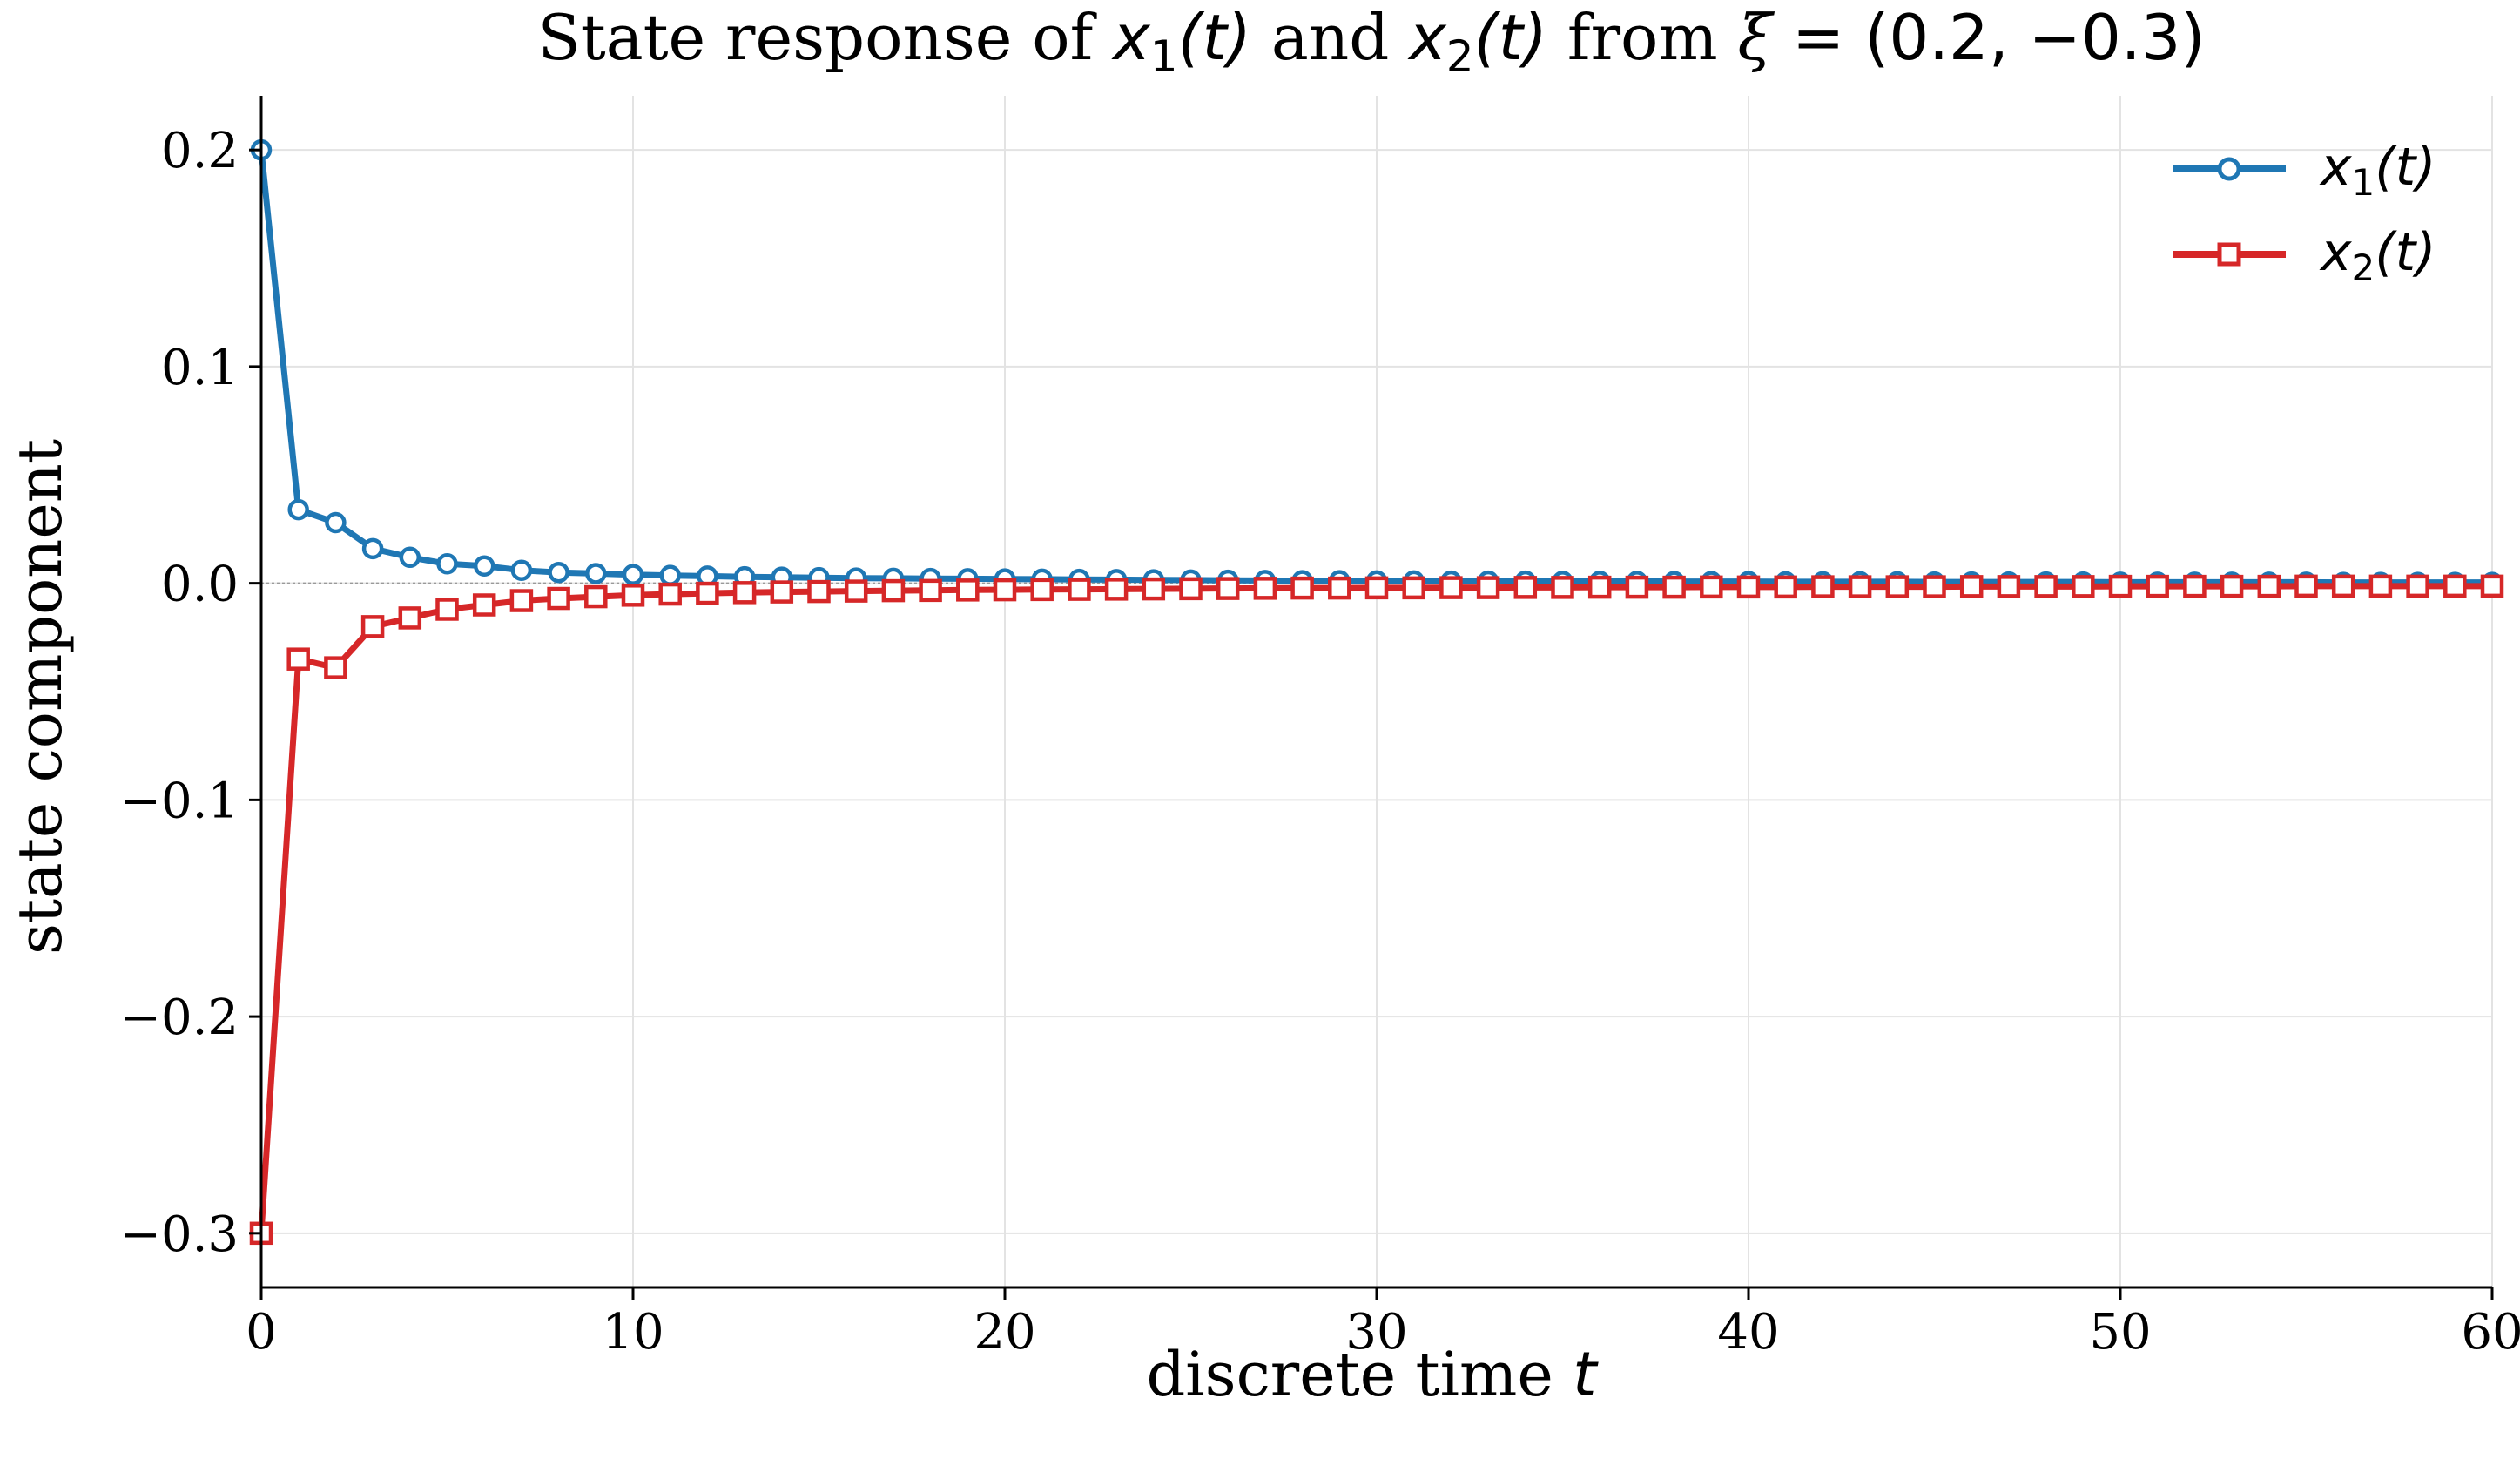 The image size is (2520, 1459). Describe the element at coordinates (596, 573) in the screenshot. I see `point-x1-t9` at that location.